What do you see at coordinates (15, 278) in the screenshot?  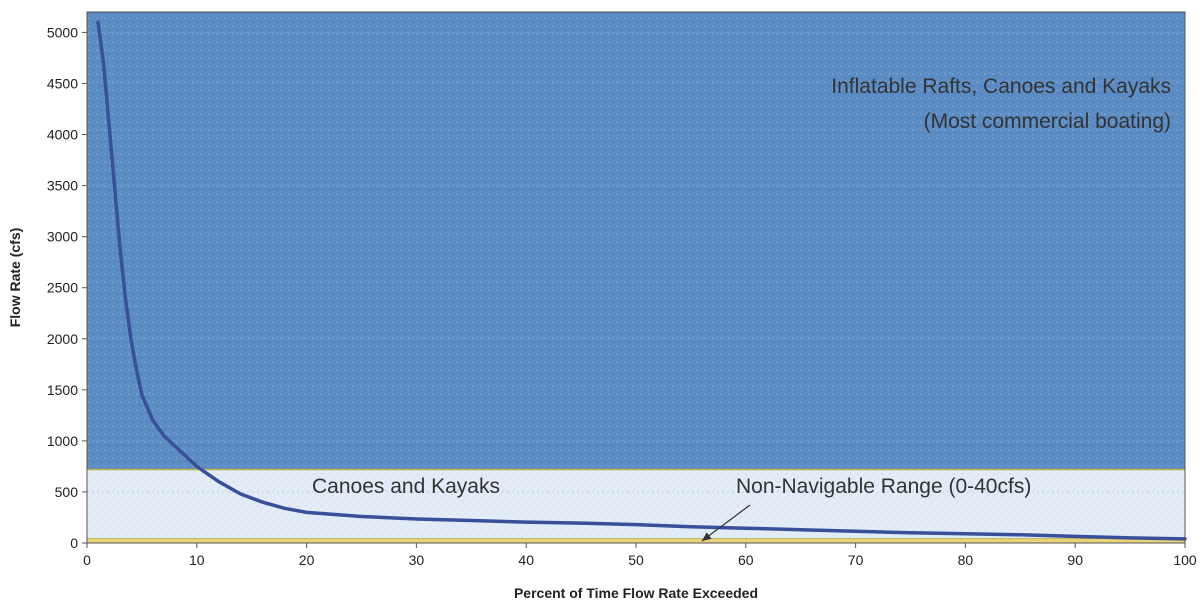 I see `y-axis-title: Flow Rate (cfs)` at bounding box center [15, 278].